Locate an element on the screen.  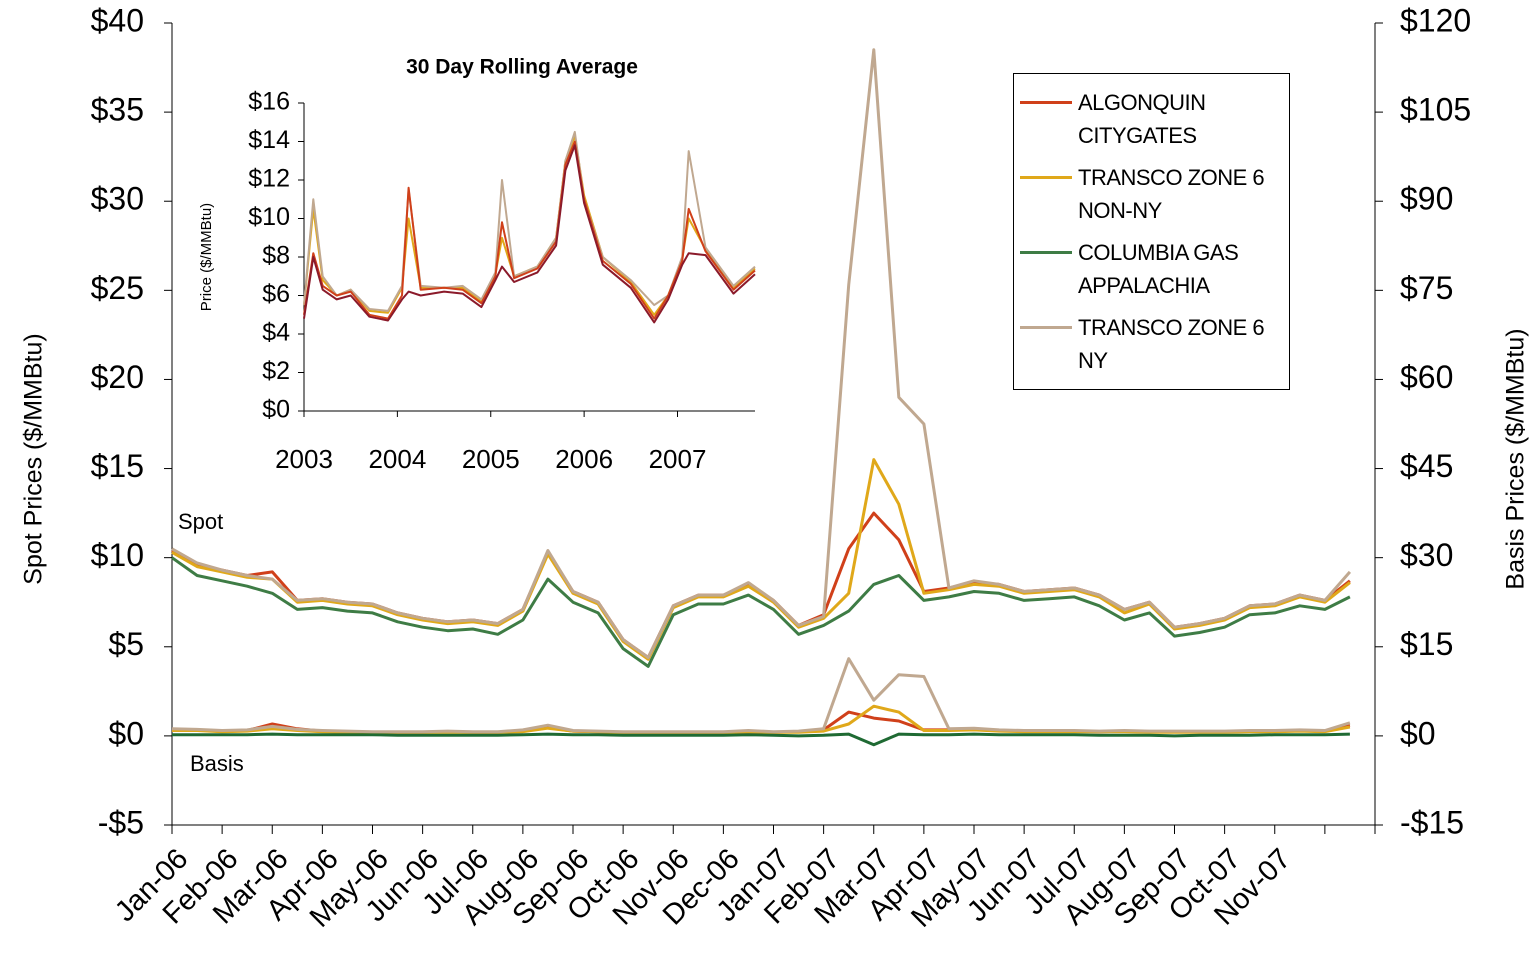
legend-label: TRANSCO ZONE 6 NY is located at coordinates (1171, 343).